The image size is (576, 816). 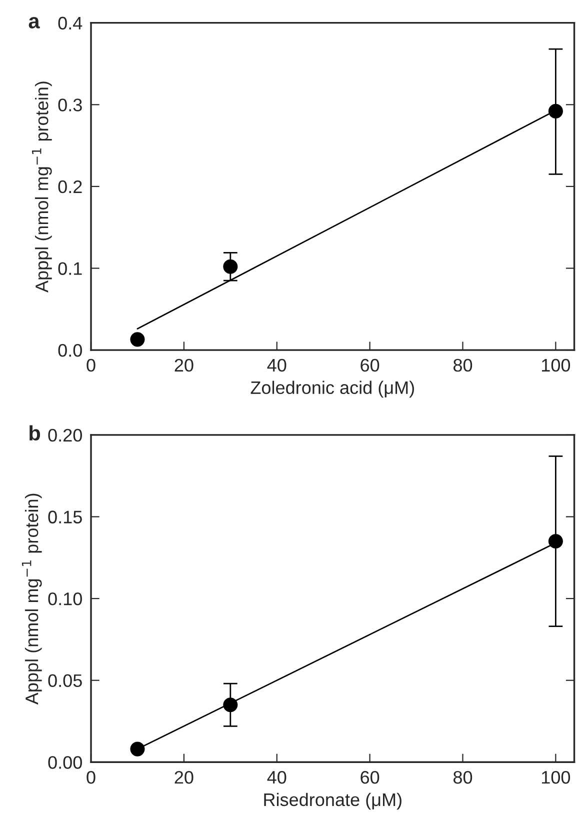 I want to click on y-tick-label: 0.05, so click(x=65, y=681).